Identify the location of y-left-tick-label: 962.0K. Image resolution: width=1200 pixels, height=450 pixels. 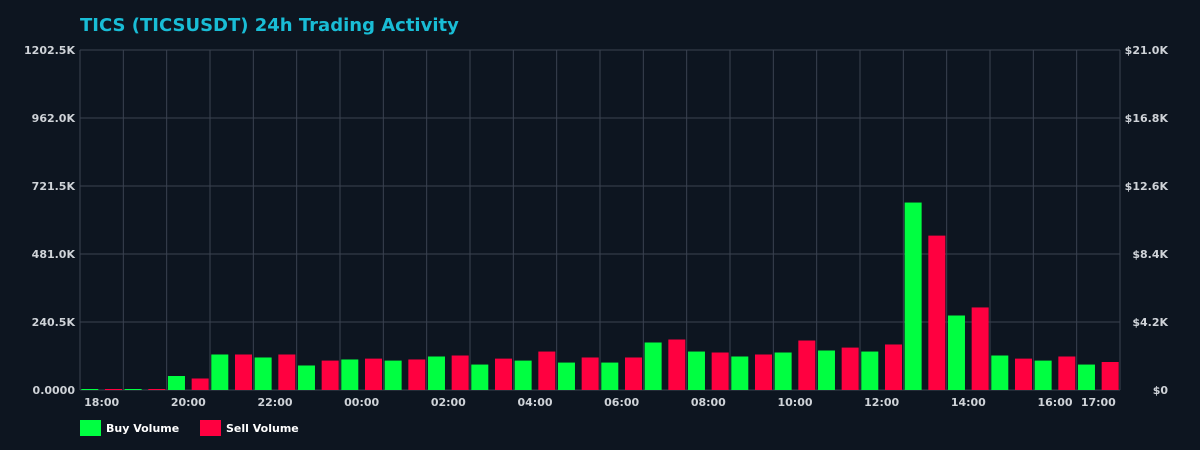
(54, 118).